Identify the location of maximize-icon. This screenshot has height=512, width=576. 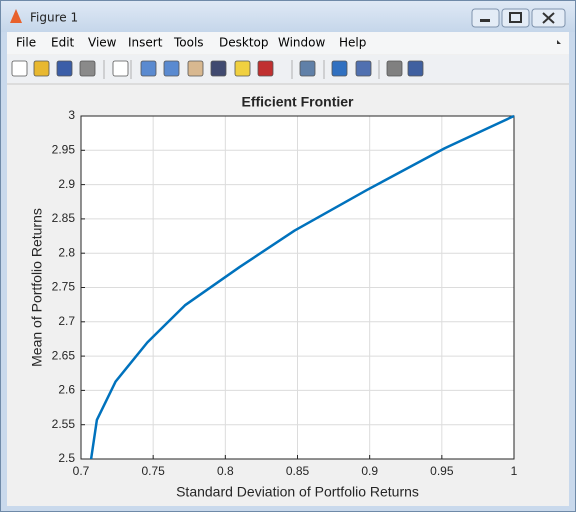
(515, 17).